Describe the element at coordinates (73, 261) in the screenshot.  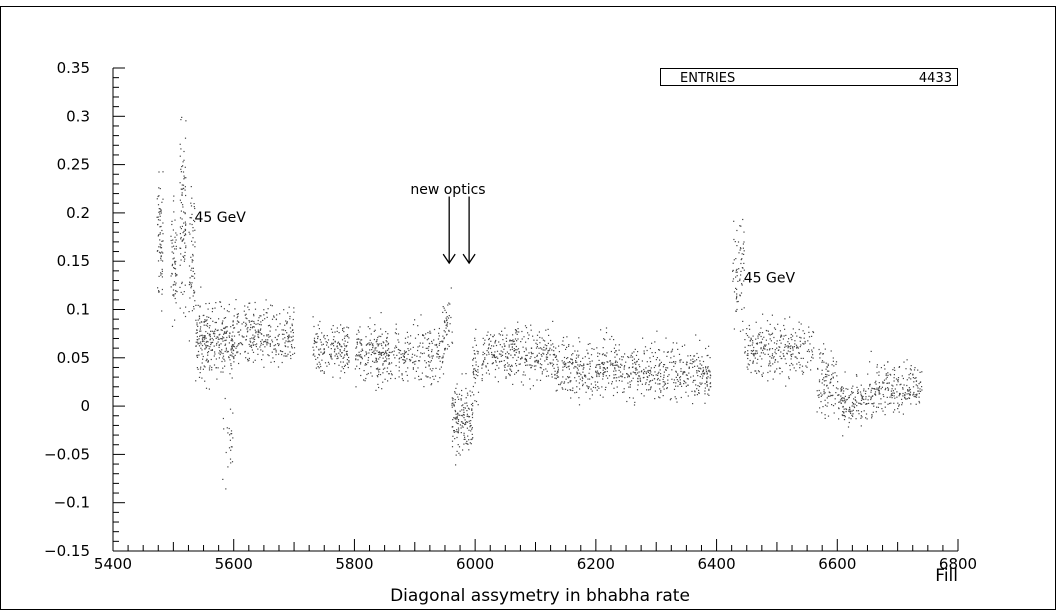
I see `y-tick-label: 0.15` at that location.